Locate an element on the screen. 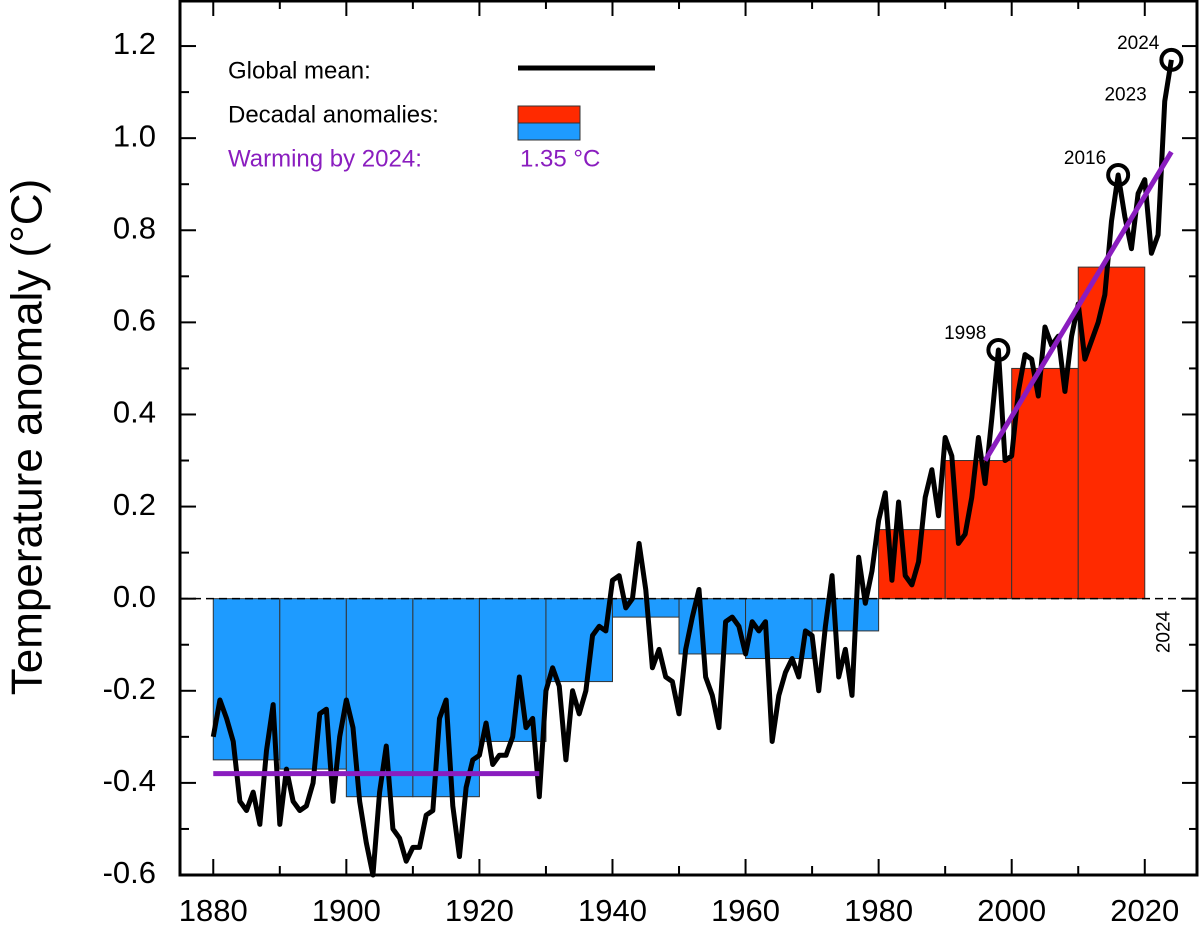 This screenshot has height=932, width=1200. y-tick-label: 0.0 is located at coordinates (134, 596).